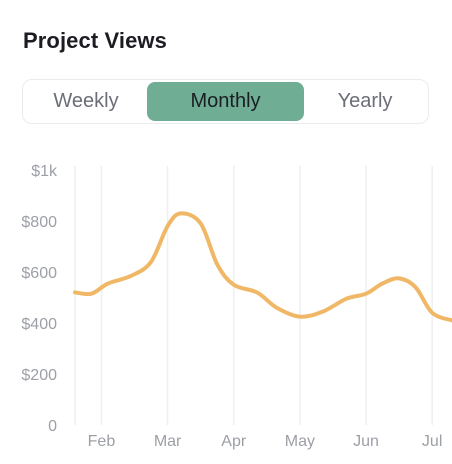  I want to click on x-tick-label: May, so click(300, 441).